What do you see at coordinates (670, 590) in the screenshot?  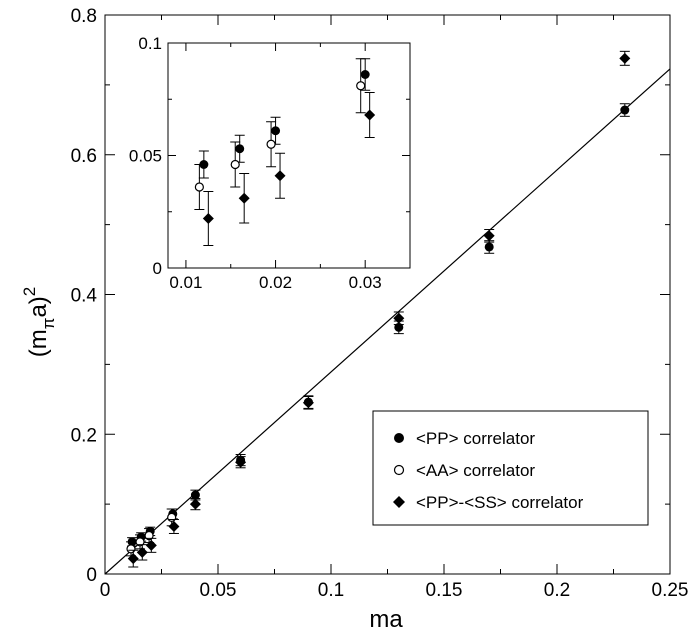 I see `main-x-tick-label: 0.25` at bounding box center [670, 590].